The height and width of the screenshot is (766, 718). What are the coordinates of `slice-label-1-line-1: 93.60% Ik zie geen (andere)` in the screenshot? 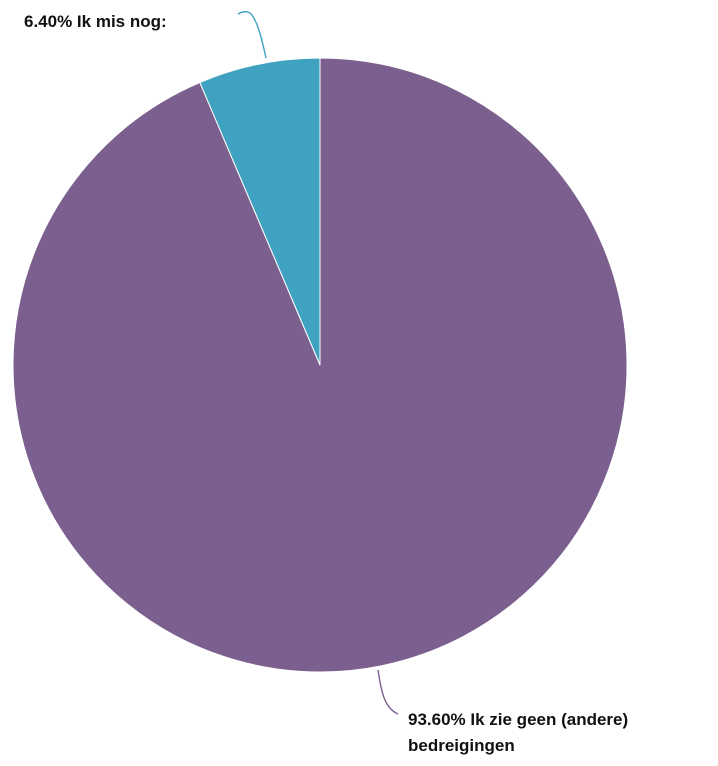 It's located at (518, 719).